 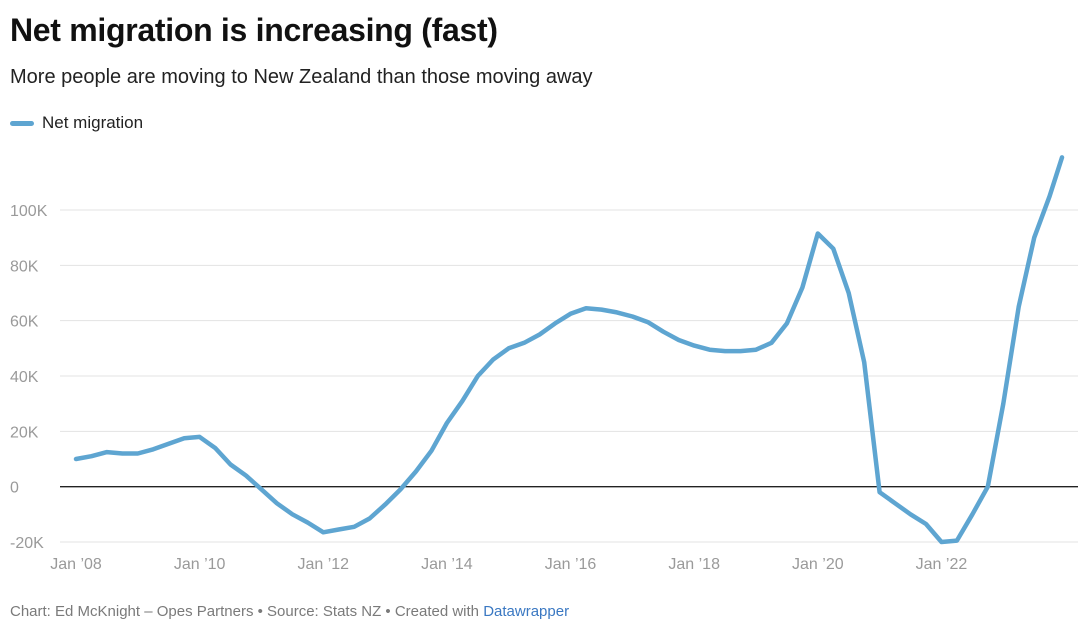 What do you see at coordinates (24, 266) in the screenshot?
I see `y-tick-label: 80K` at bounding box center [24, 266].